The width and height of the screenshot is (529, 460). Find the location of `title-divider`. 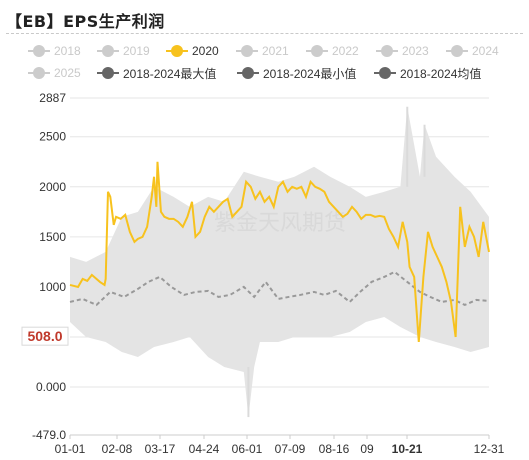

title-divider is located at coordinates (264, 33).